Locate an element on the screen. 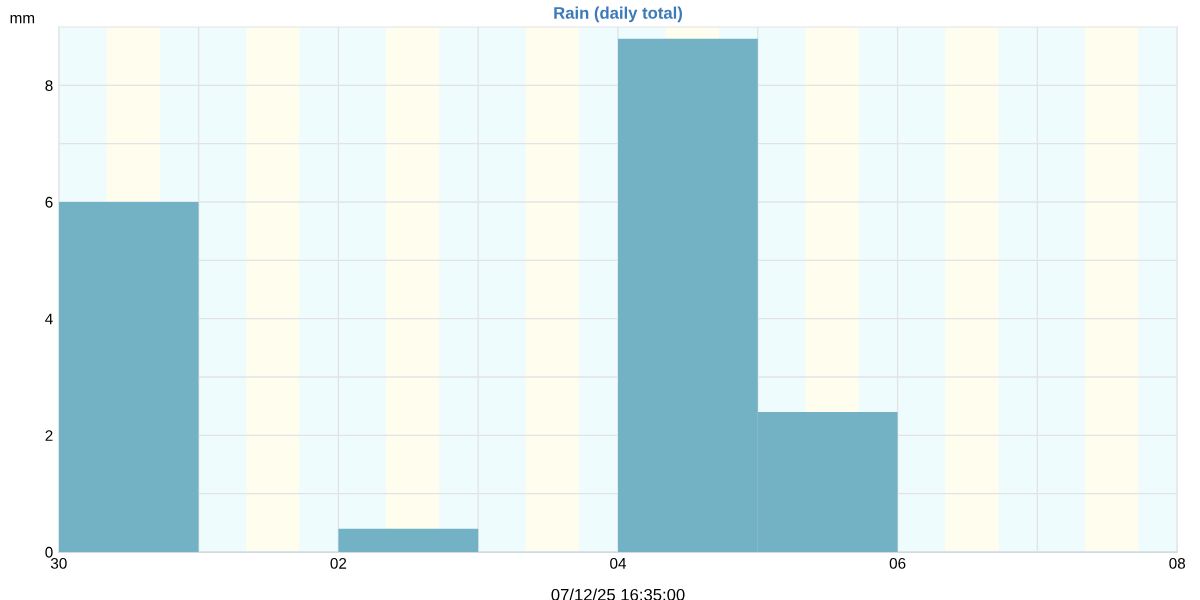  y-tick-label: 0 is located at coordinates (49, 552).